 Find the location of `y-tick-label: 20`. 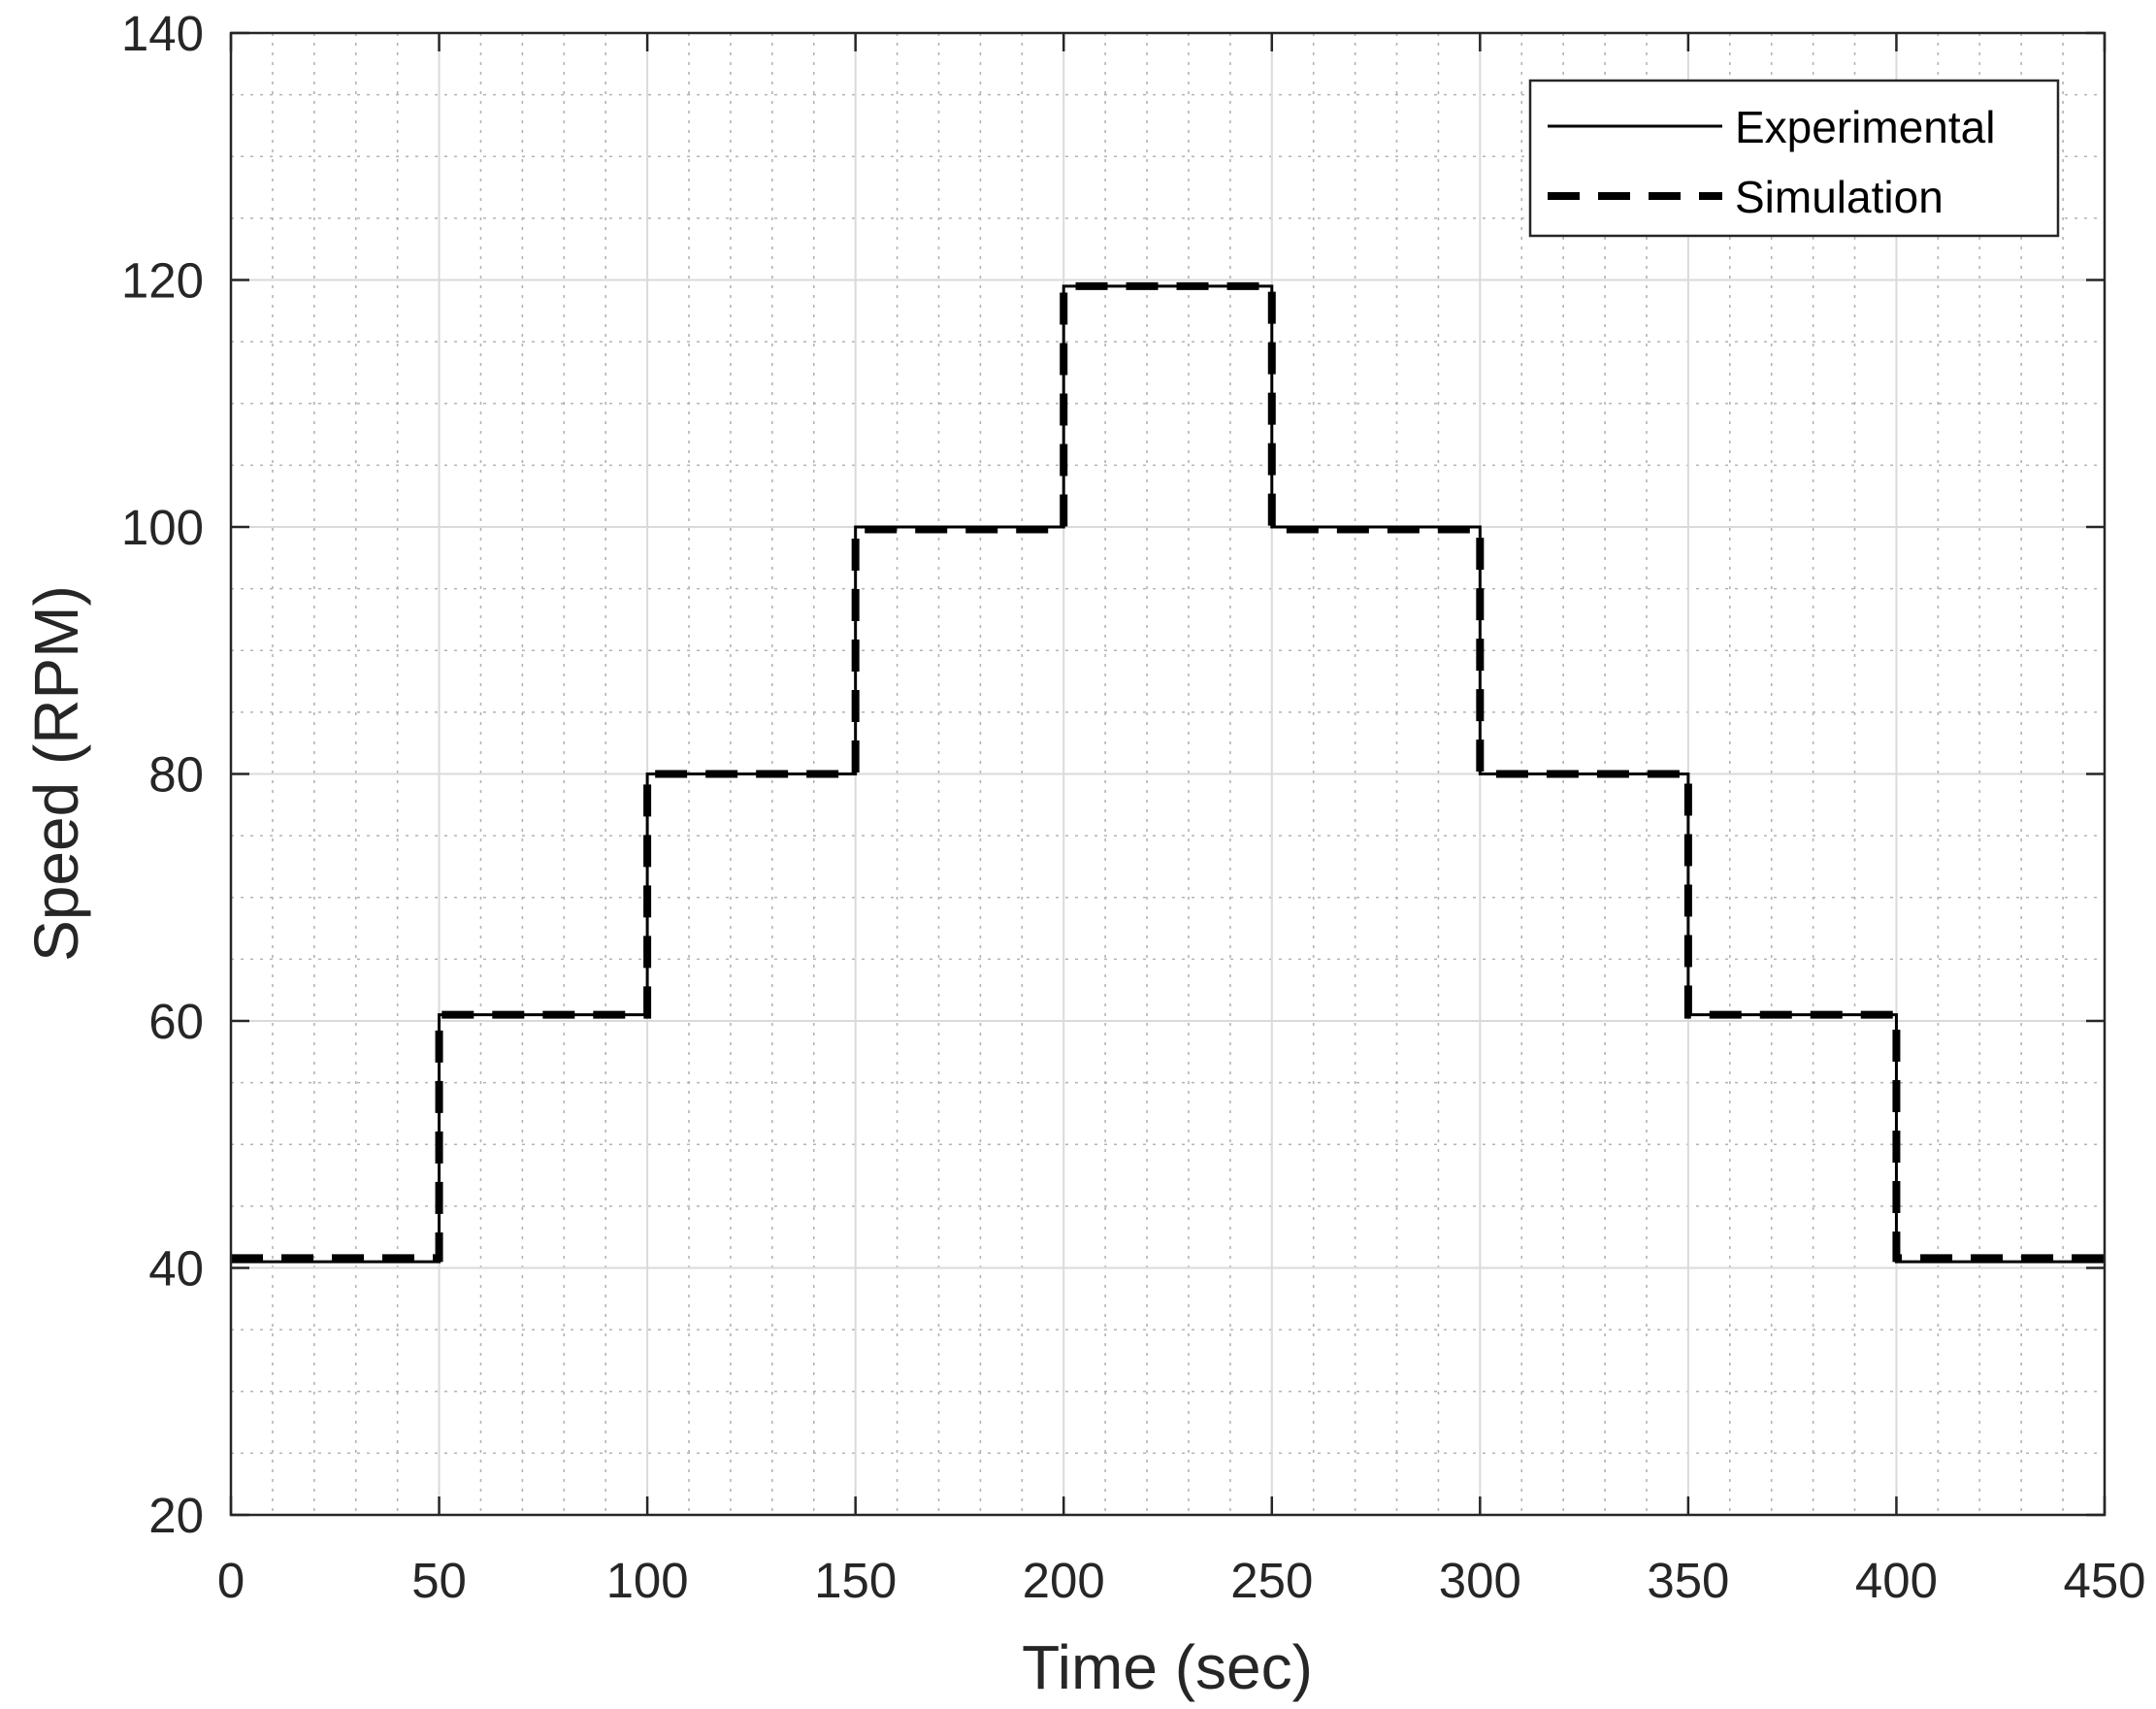

y-tick-label: 20 is located at coordinates (176, 1515).